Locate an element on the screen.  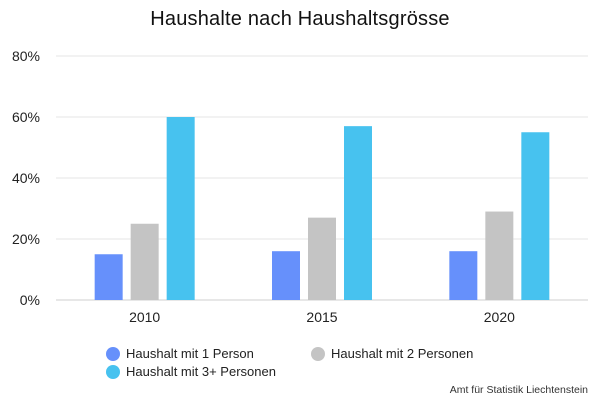
x-axis-ticks: 2010 2015 2020 is located at coordinates (322, 317).